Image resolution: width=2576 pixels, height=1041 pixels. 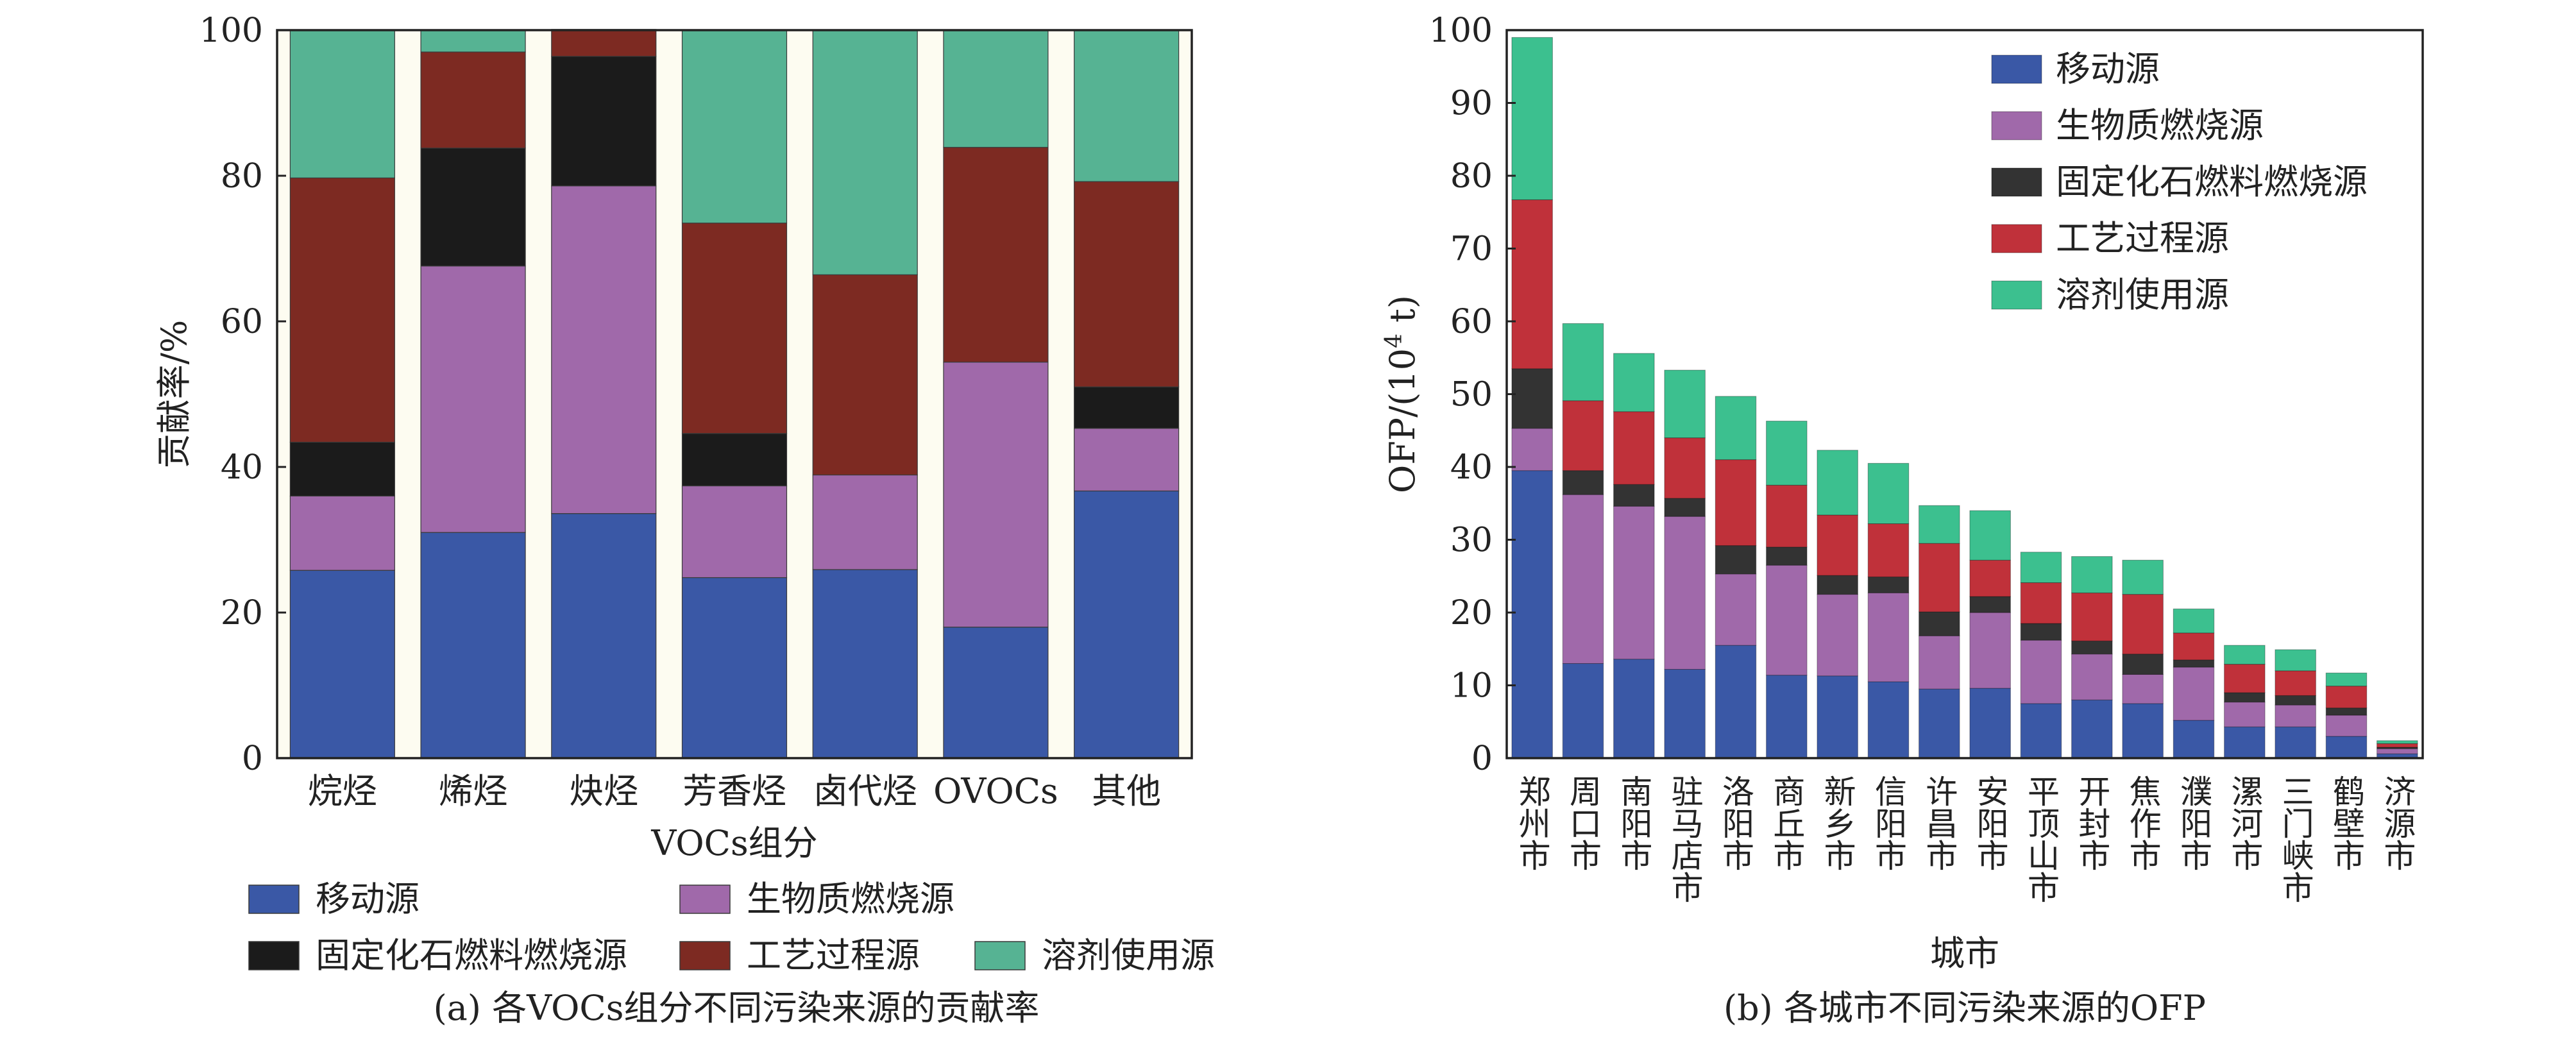 I want to click on x-tick-label: 商丘市, so click(x=1786, y=823).